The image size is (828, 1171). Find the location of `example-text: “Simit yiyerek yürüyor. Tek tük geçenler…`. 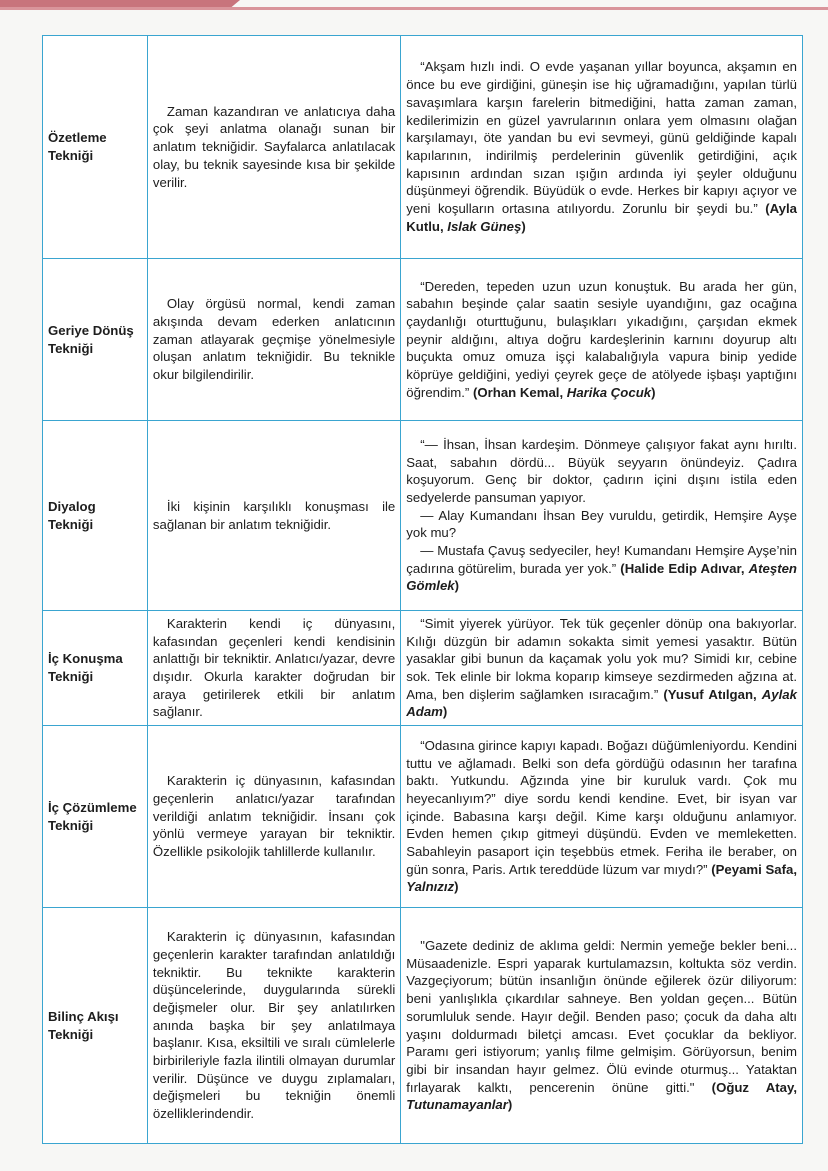

example-text: “Simit yiyerek yürüyor. Tek tük geçenler… is located at coordinates (601, 658).